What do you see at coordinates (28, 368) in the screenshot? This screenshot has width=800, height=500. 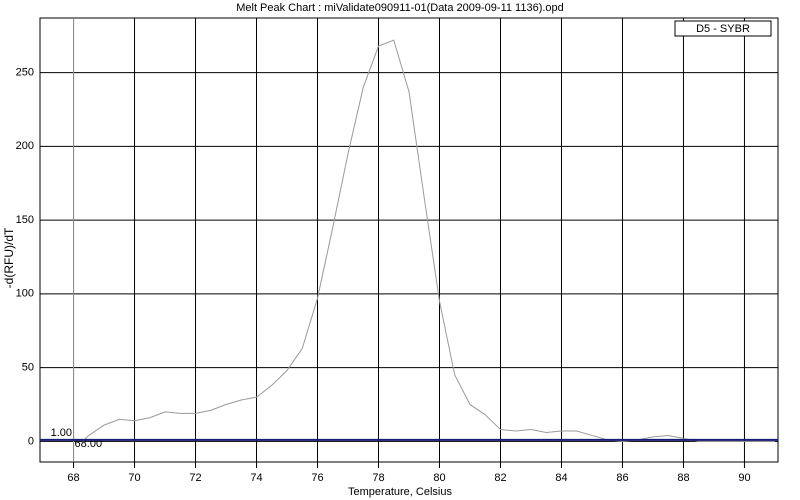 I see `y-tick-label: 50` at bounding box center [28, 368].